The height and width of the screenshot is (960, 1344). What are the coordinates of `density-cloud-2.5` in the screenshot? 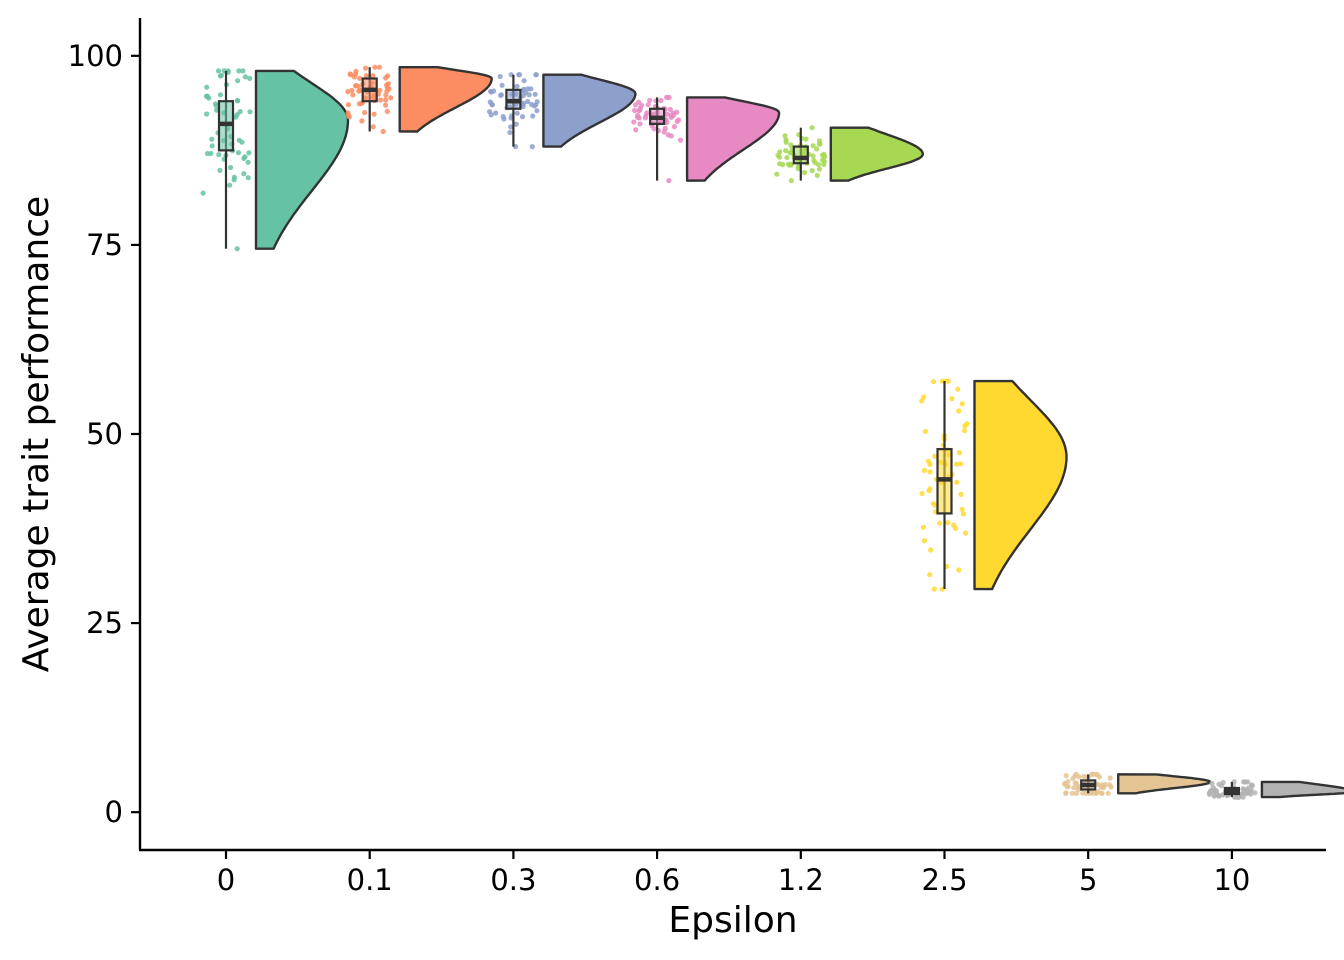 It's located at (1020, 485).